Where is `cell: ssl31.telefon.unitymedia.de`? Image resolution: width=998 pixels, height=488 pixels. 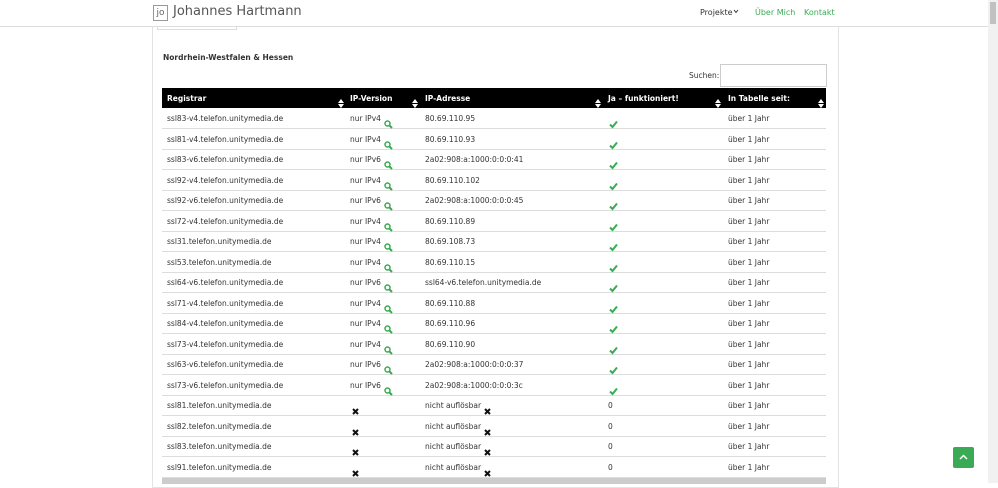
cell: ssl31.telefon.unitymedia.de is located at coordinates (219, 241).